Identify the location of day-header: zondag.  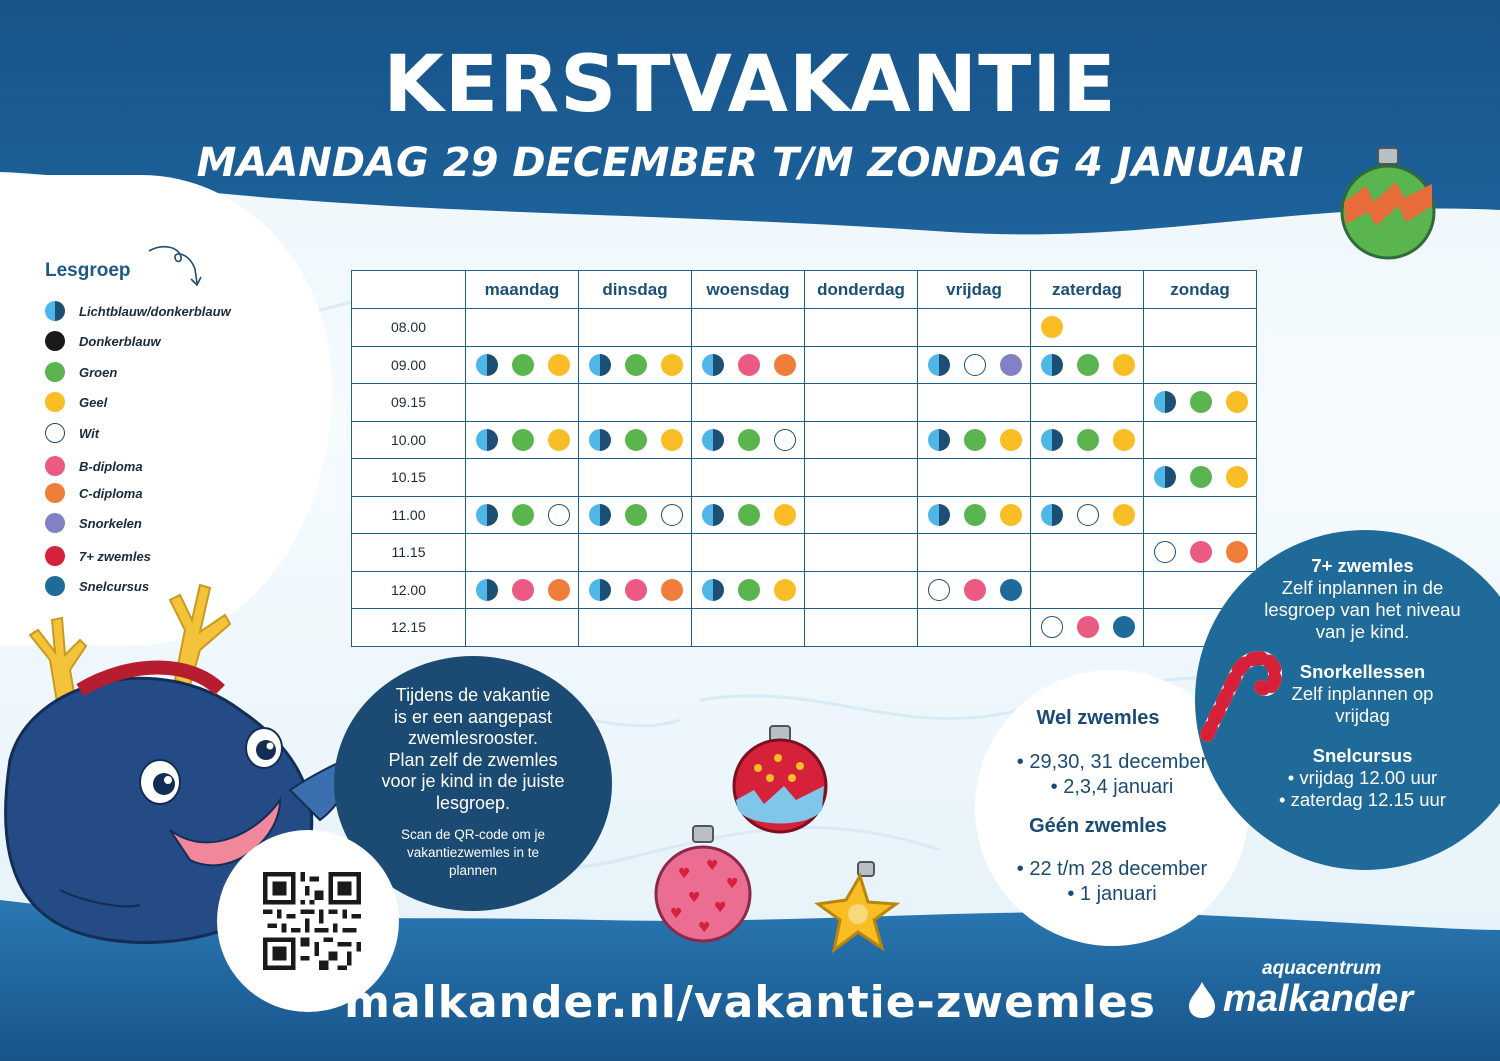
(1200, 289).